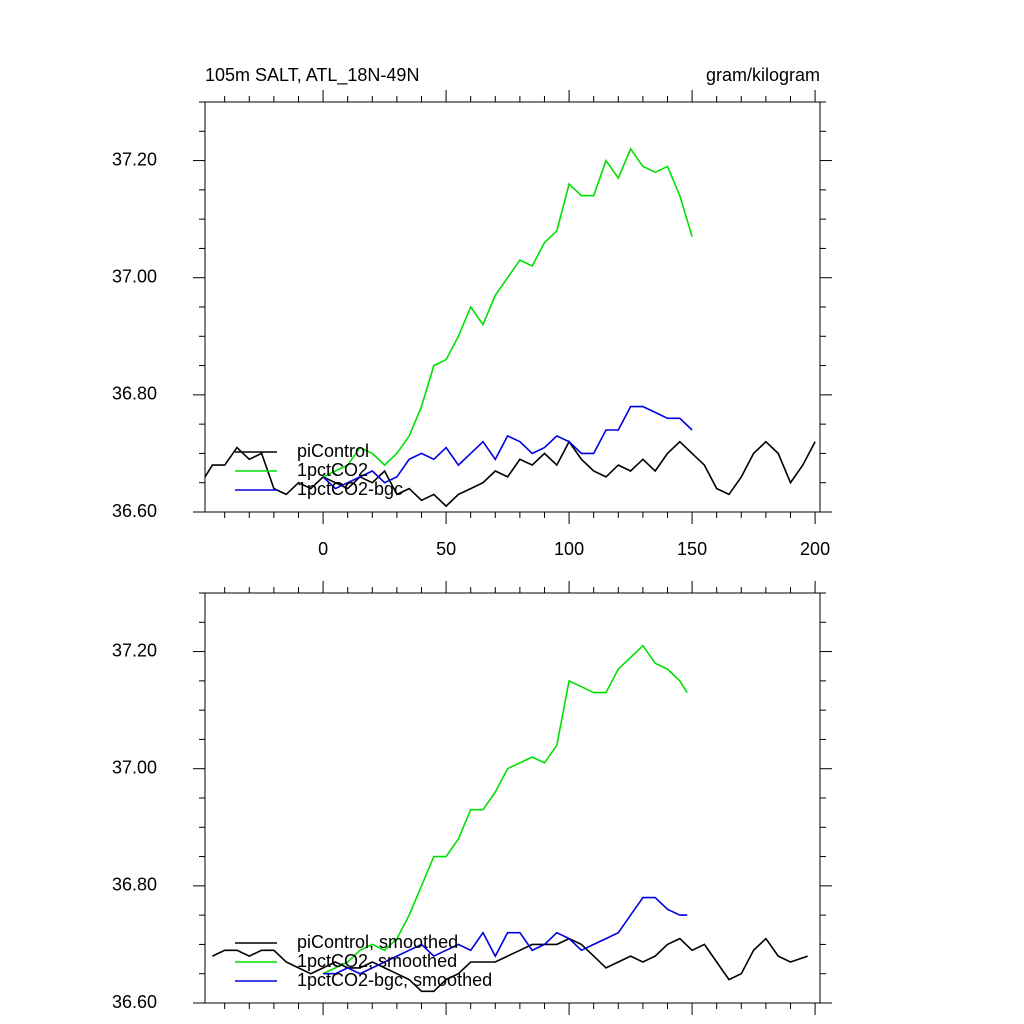 This screenshot has width=1024, height=1024. Describe the element at coordinates (332, 470) in the screenshot. I see `legend-label: 1pctCO2` at that location.